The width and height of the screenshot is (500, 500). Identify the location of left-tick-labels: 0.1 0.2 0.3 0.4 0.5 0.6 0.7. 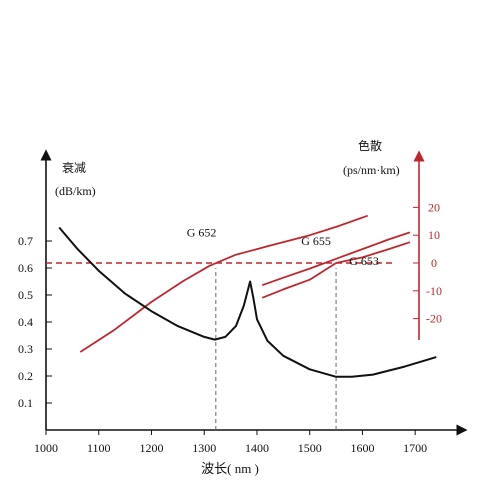
(35, 322).